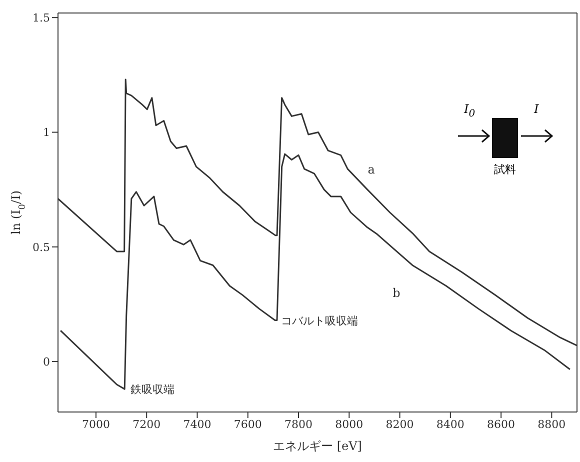 The image size is (580, 462). What do you see at coordinates (46, 361) in the screenshot?
I see `y-tick-label: 0` at bounding box center [46, 361].